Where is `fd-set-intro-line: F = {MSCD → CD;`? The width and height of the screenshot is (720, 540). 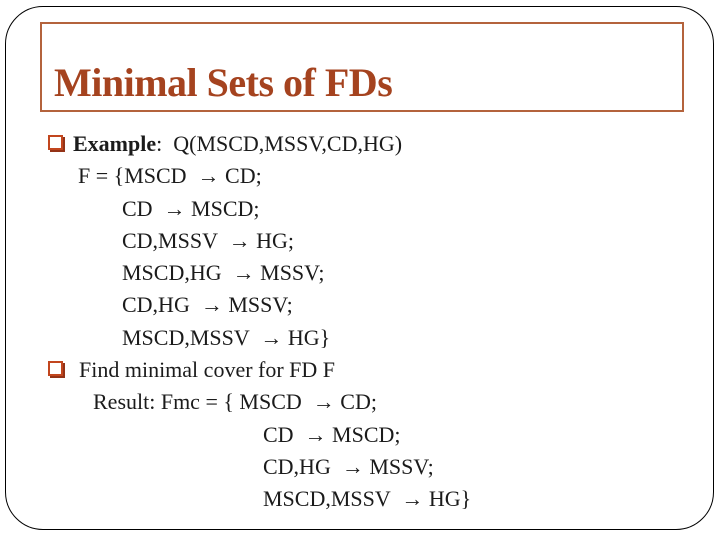 fd-set-intro-line: F = {MSCD → CD; is located at coordinates (170, 176).